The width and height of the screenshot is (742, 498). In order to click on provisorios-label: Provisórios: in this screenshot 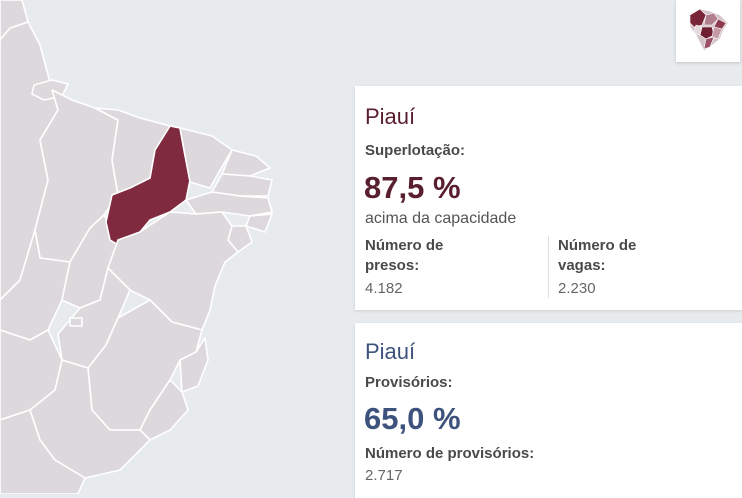, I will do `click(409, 382)`.